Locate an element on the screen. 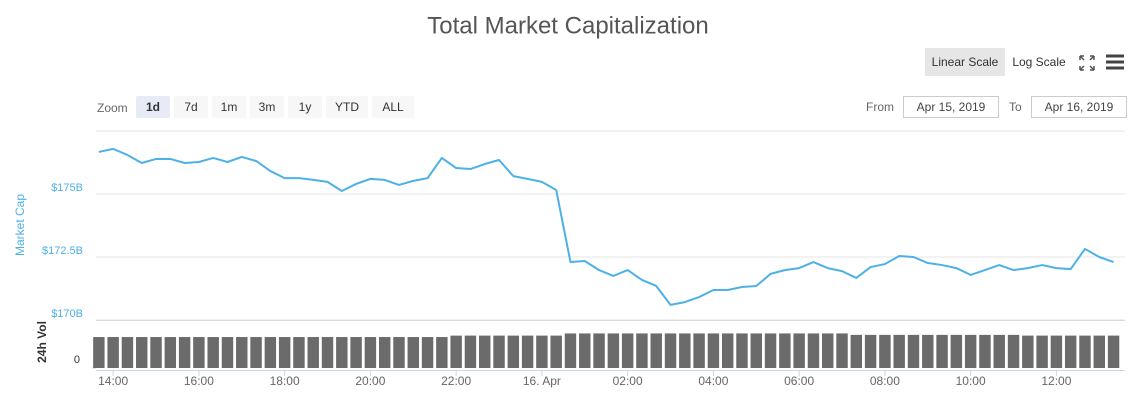  chart-title: Total Market Capitalization is located at coordinates (567, 25).